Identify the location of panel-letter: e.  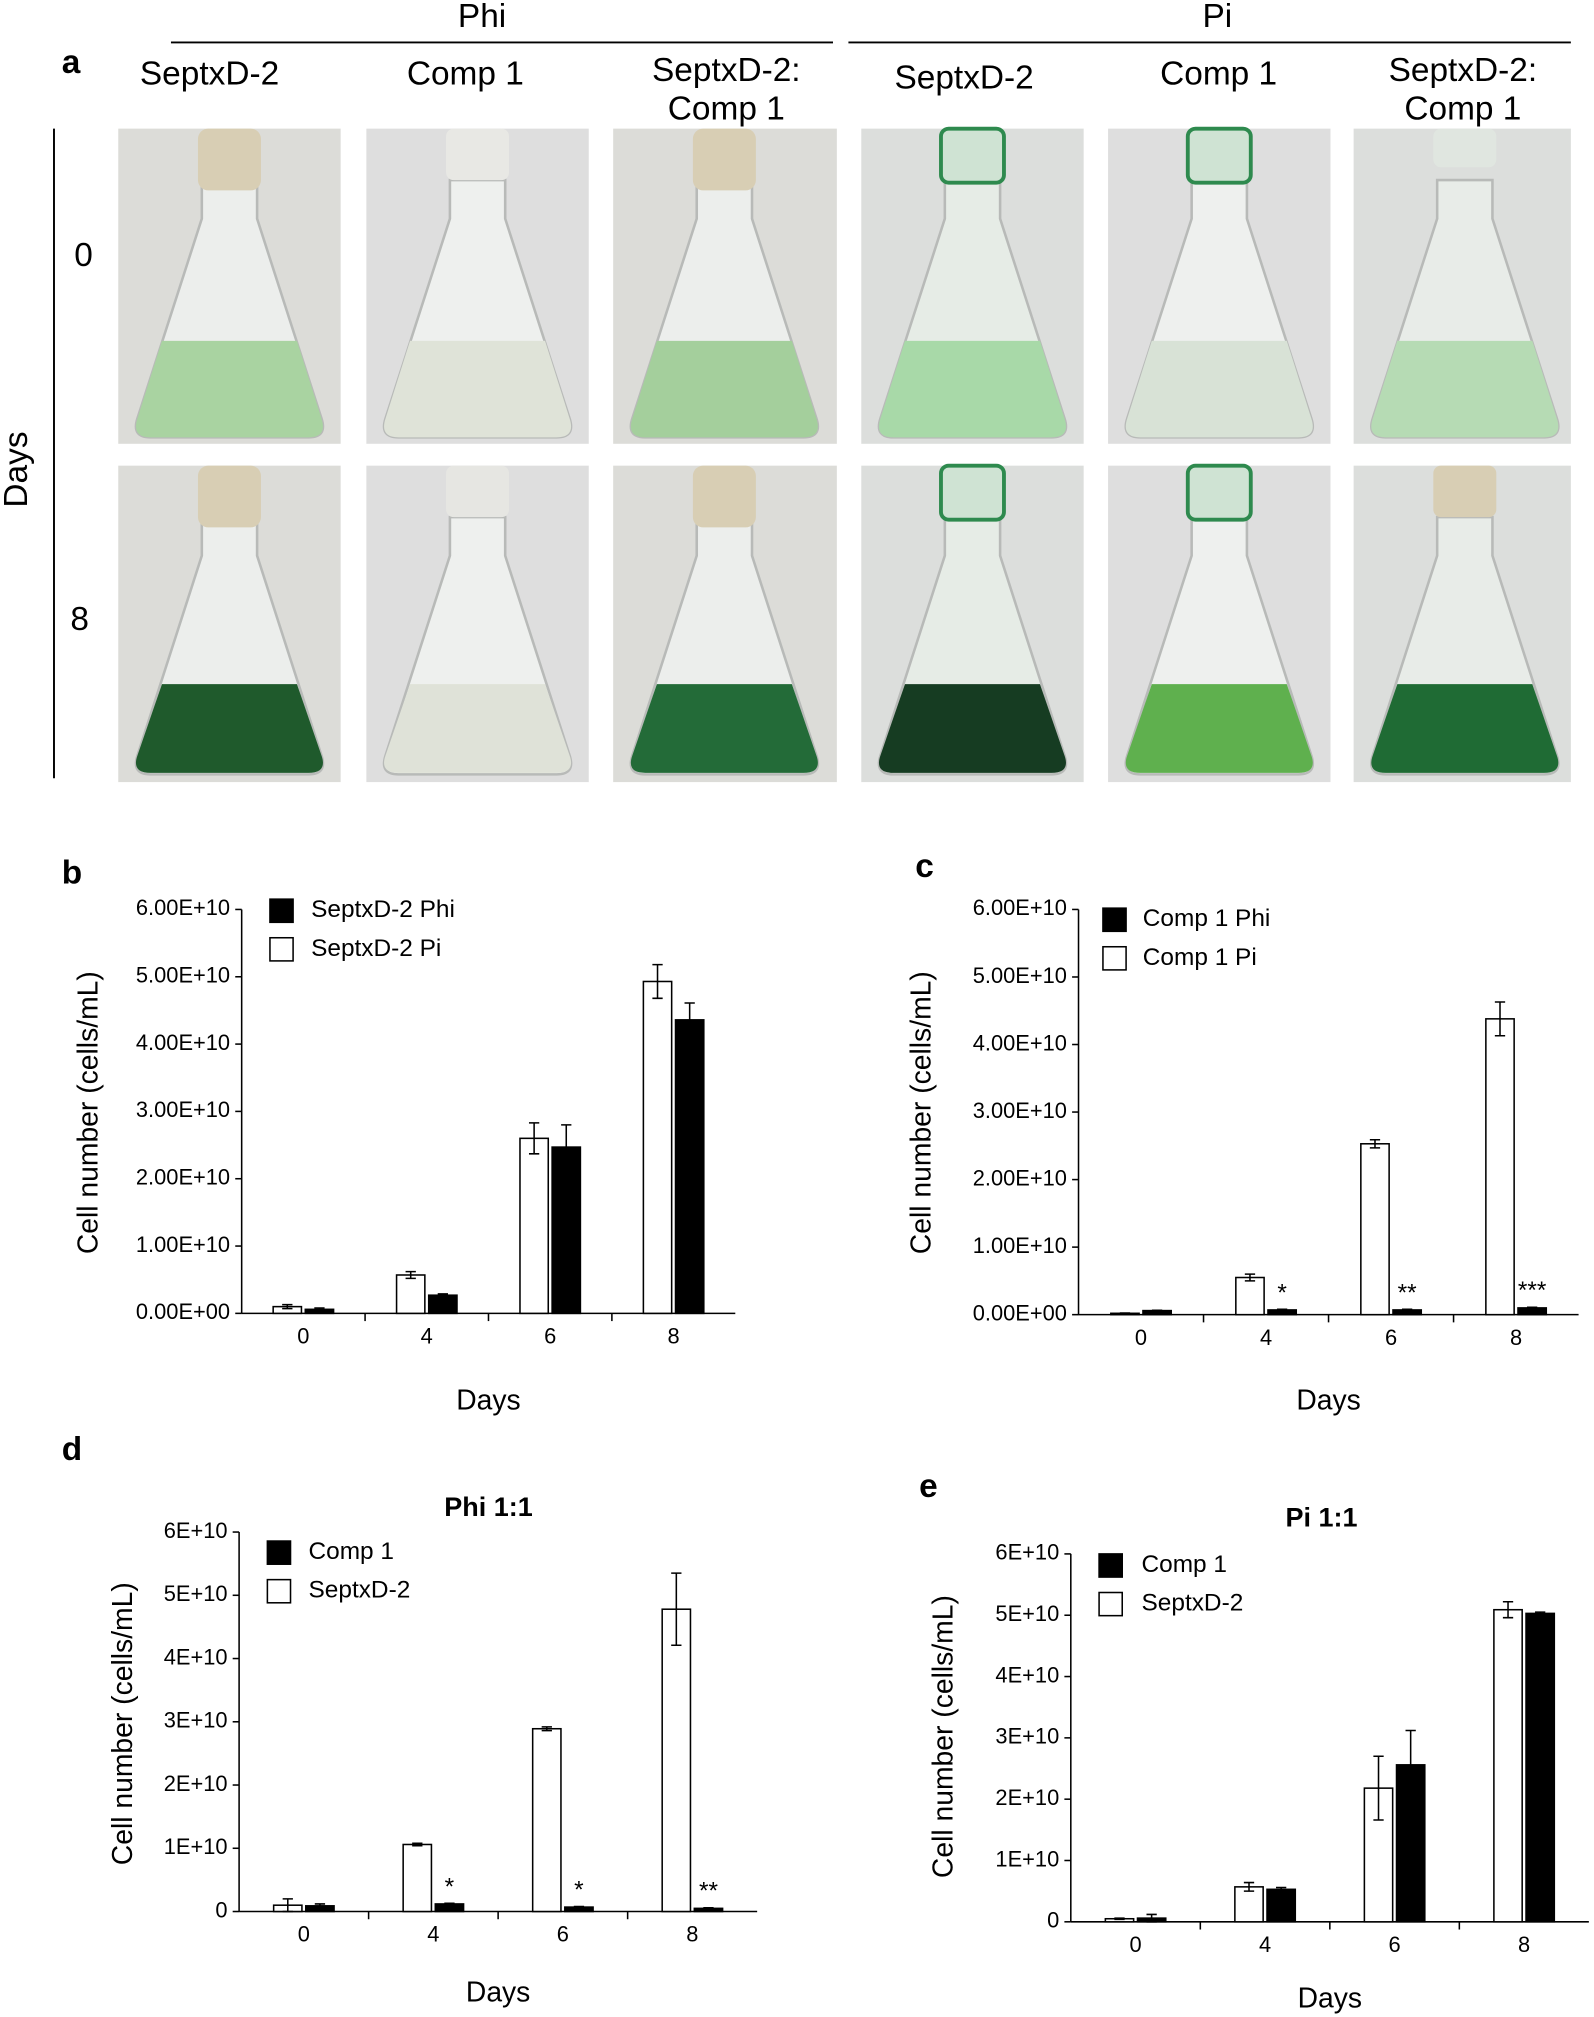
(928, 1486).